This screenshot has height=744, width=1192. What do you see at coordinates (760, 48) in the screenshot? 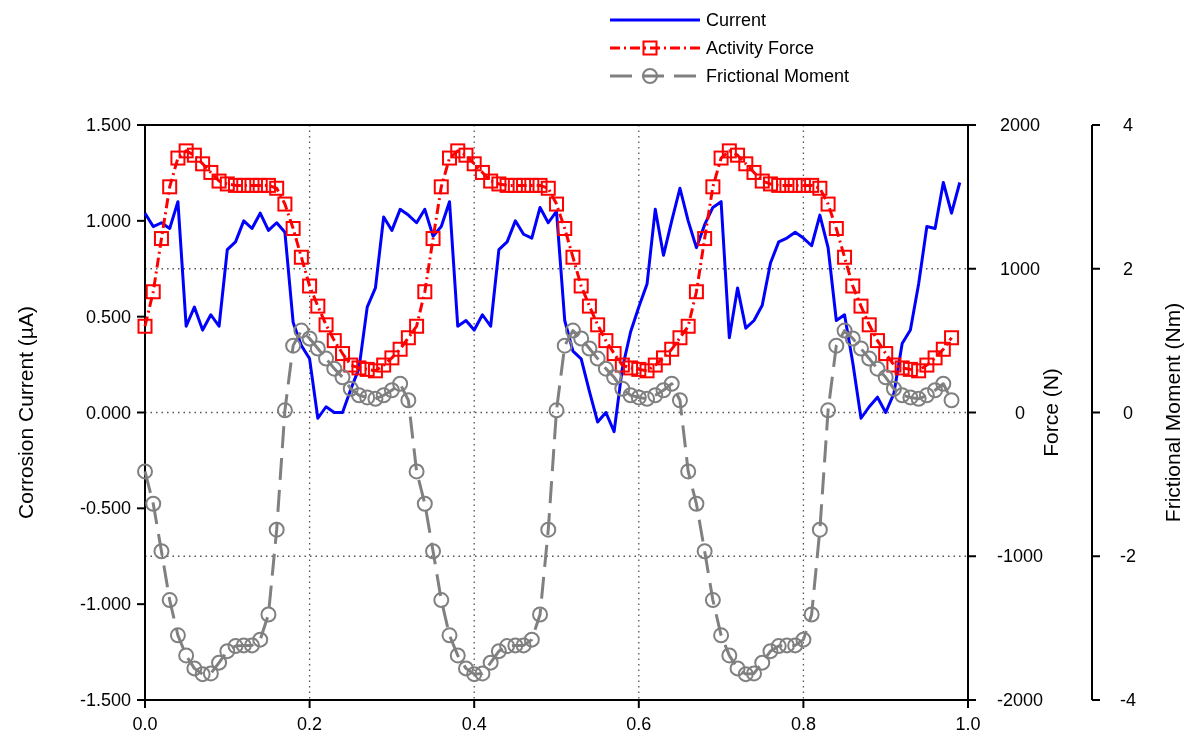
I see `legend-label: Activity Force` at bounding box center [760, 48].